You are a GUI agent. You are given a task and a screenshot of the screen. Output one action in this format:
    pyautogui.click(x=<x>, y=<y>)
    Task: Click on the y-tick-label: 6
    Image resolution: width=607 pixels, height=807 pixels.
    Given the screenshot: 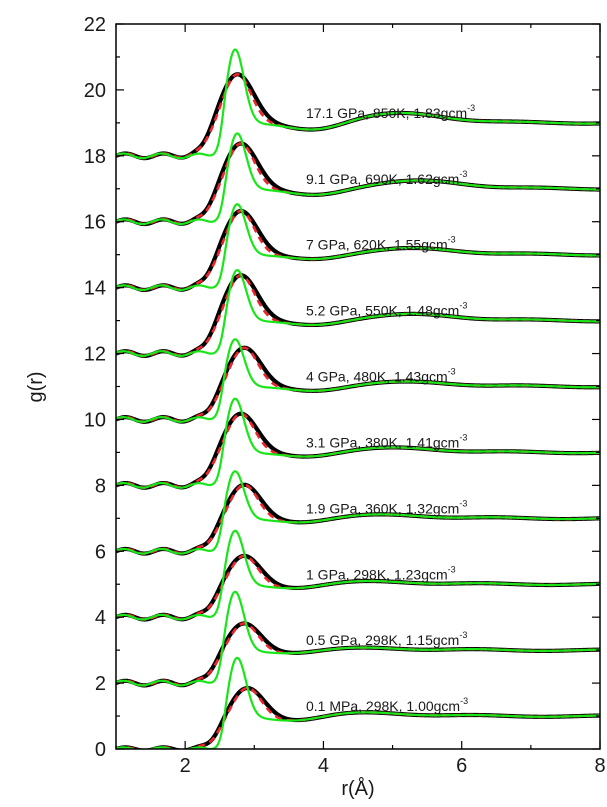 What is the action you would take?
    pyautogui.click(x=100, y=552)
    